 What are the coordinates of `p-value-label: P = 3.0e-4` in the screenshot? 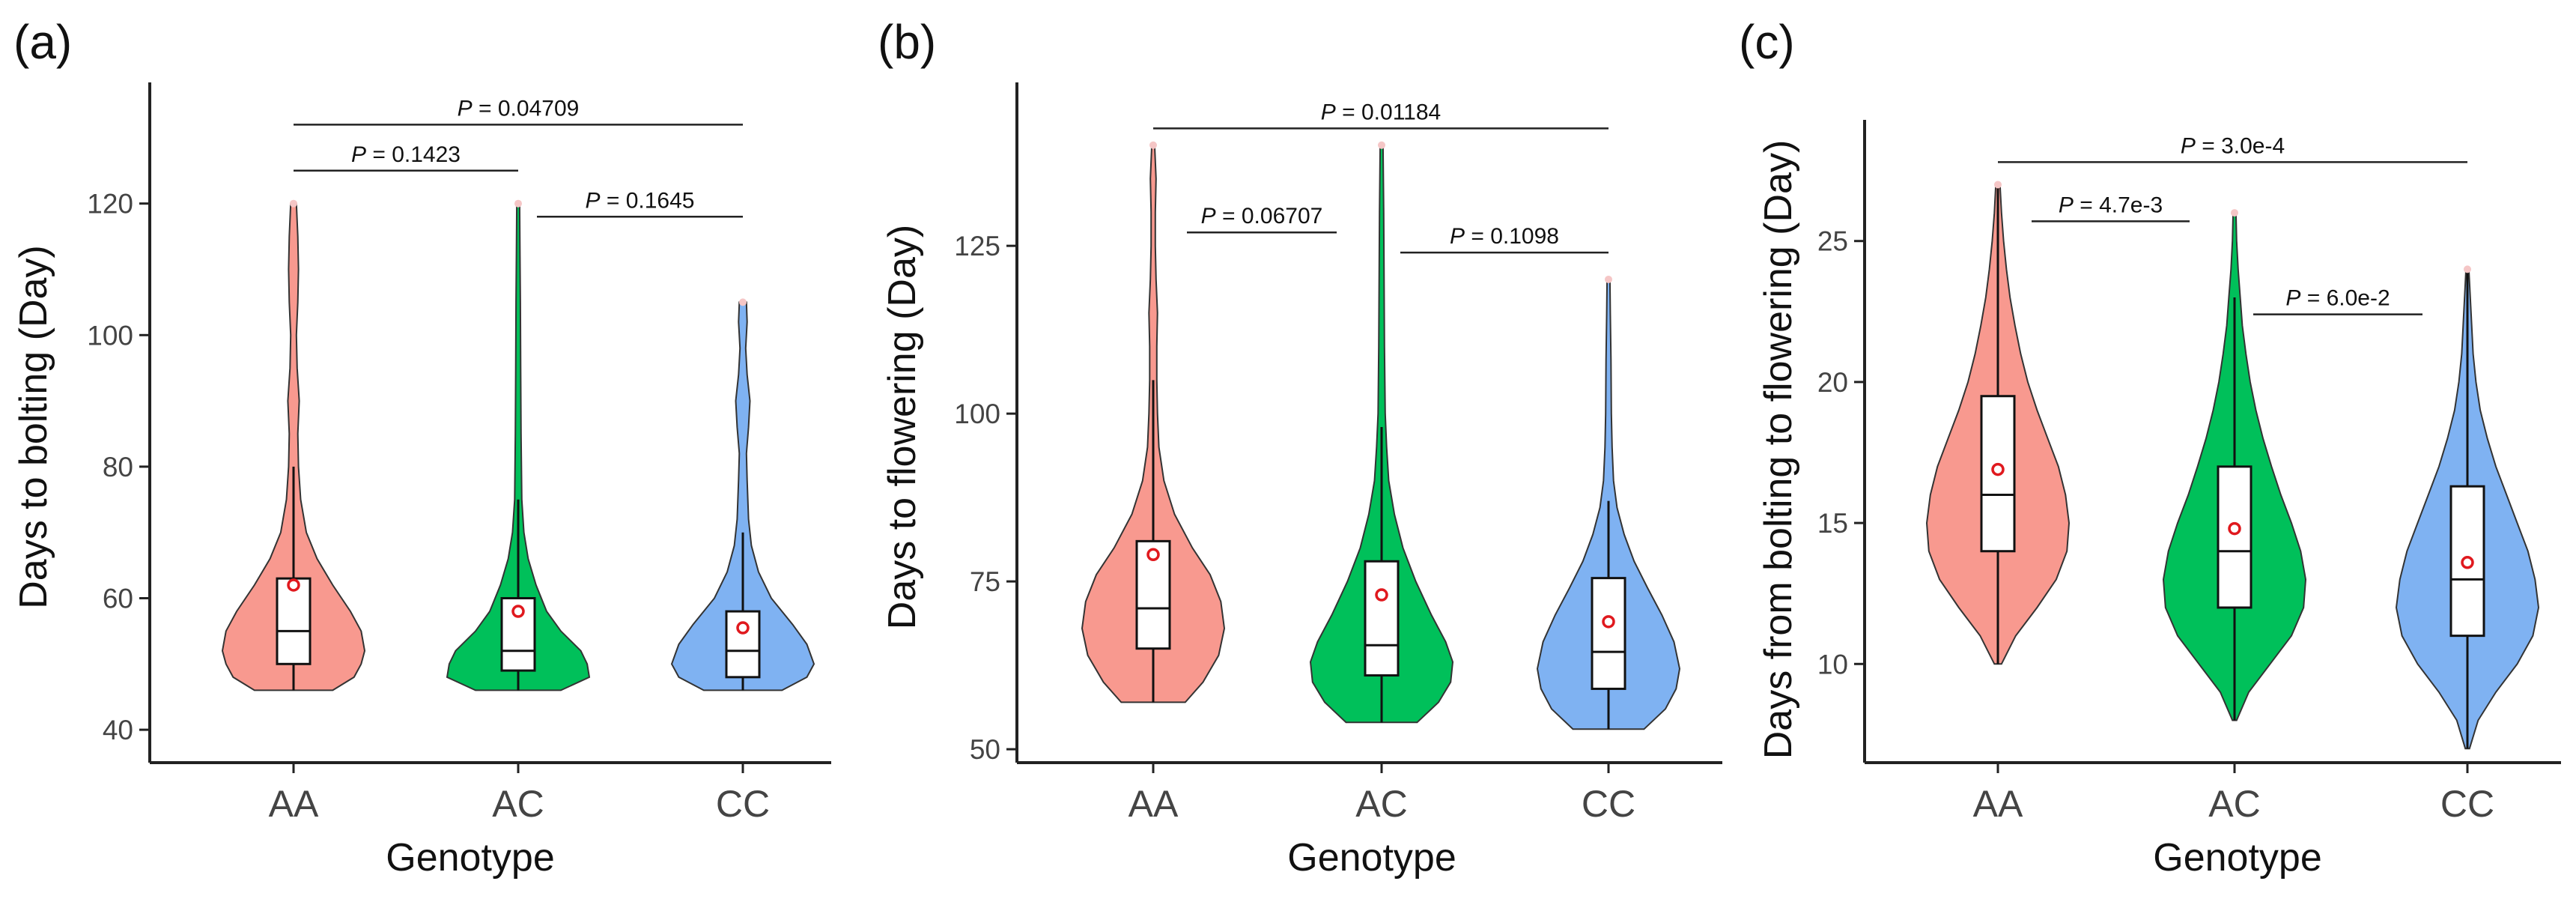 It's located at (2233, 145).